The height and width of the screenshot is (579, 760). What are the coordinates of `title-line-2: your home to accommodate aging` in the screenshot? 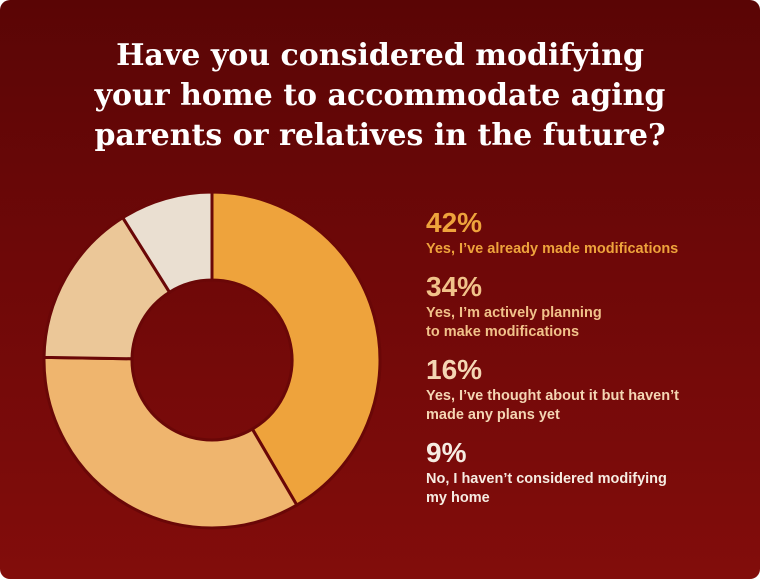 It's located at (380, 95).